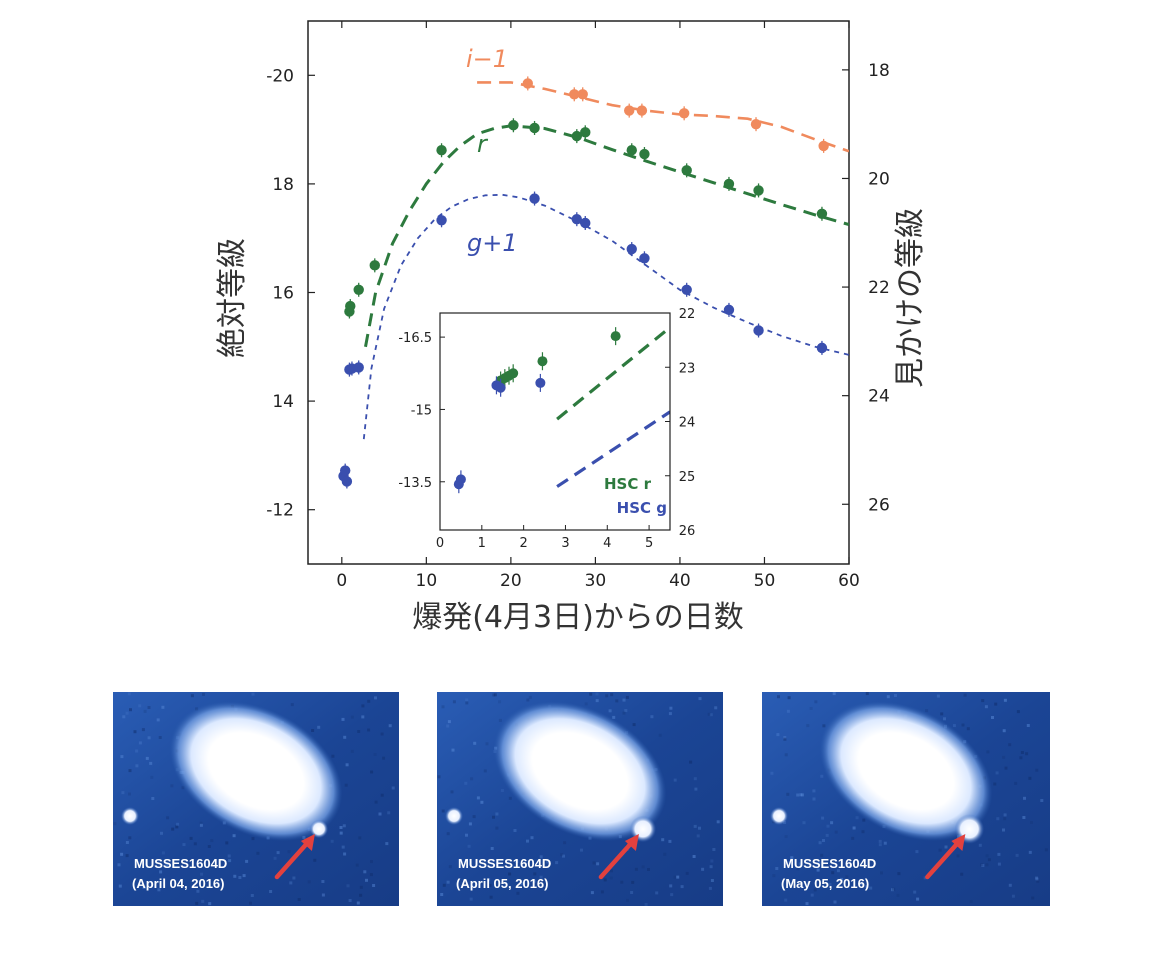  Describe the element at coordinates (283, 294) in the screenshot. I see `y-tick-label: 16` at that location.